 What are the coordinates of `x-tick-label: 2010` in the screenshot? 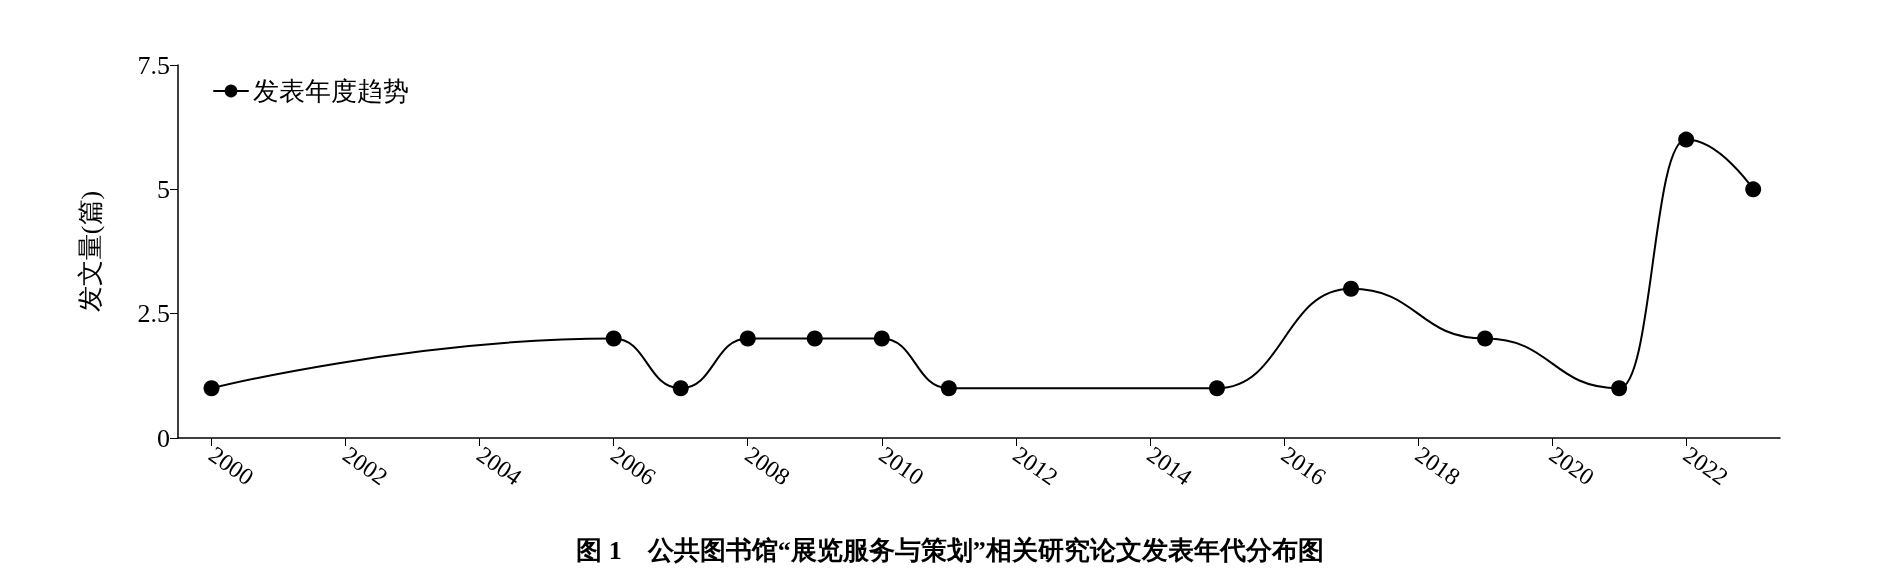 It's located at (901, 466).